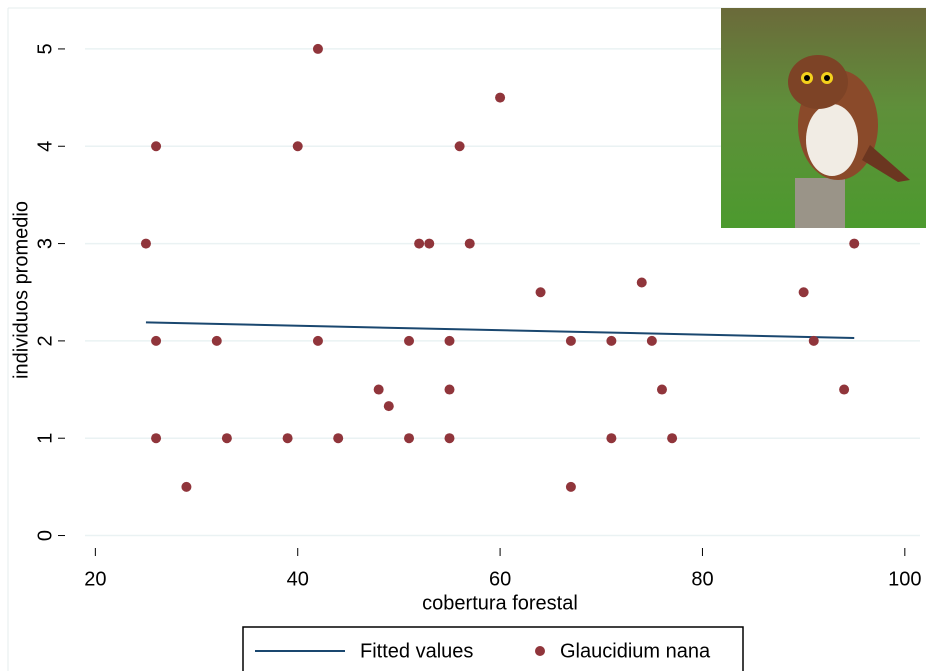  Describe the element at coordinates (904, 579) in the screenshot. I see `x-tick-label: 100` at that location.